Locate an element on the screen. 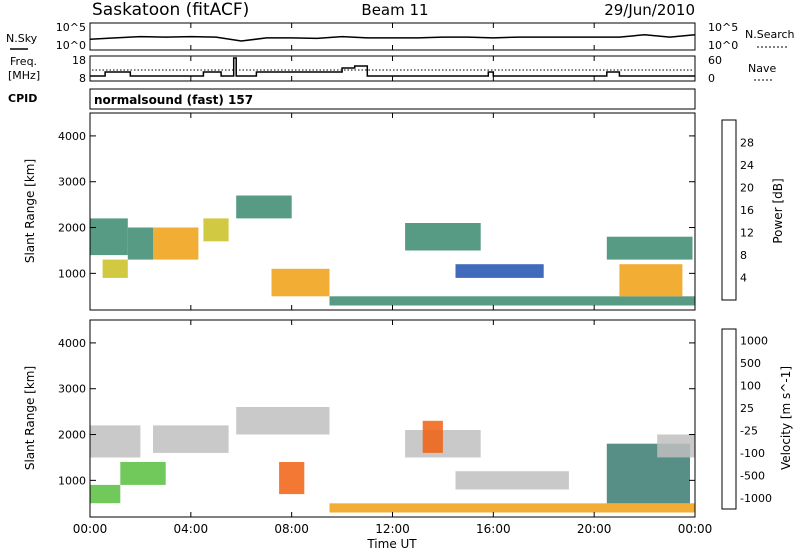 This screenshot has width=800, height=554. colorbar-tick-label: 20 is located at coordinates (747, 188).